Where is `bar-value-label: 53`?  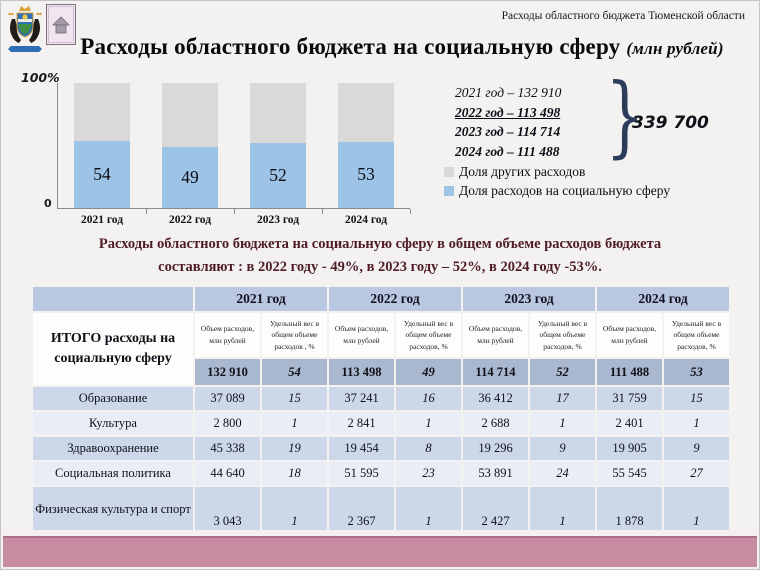 bar-value-label: 53 is located at coordinates (366, 174).